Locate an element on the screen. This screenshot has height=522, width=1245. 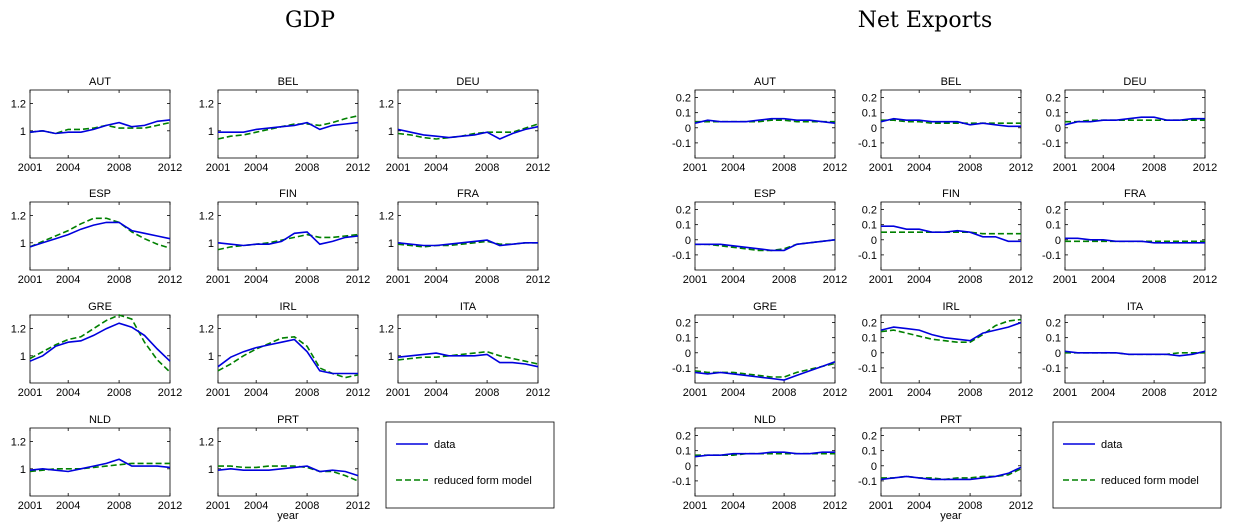
subplot-title: IRL is located at coordinates (287, 307).